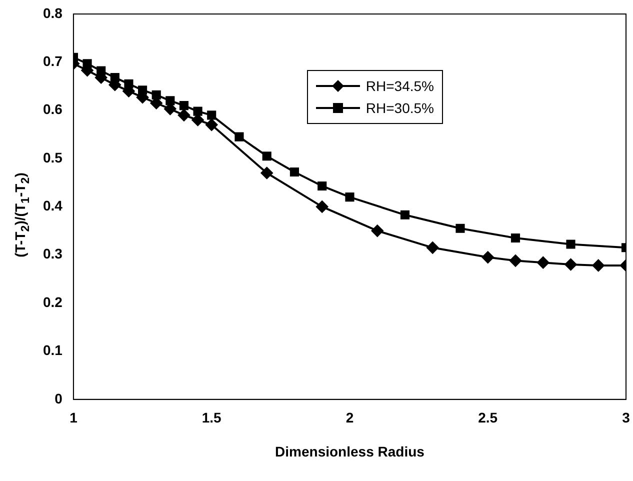  What do you see at coordinates (58, 398) in the screenshot?
I see `y-tick-label: 0` at bounding box center [58, 398].